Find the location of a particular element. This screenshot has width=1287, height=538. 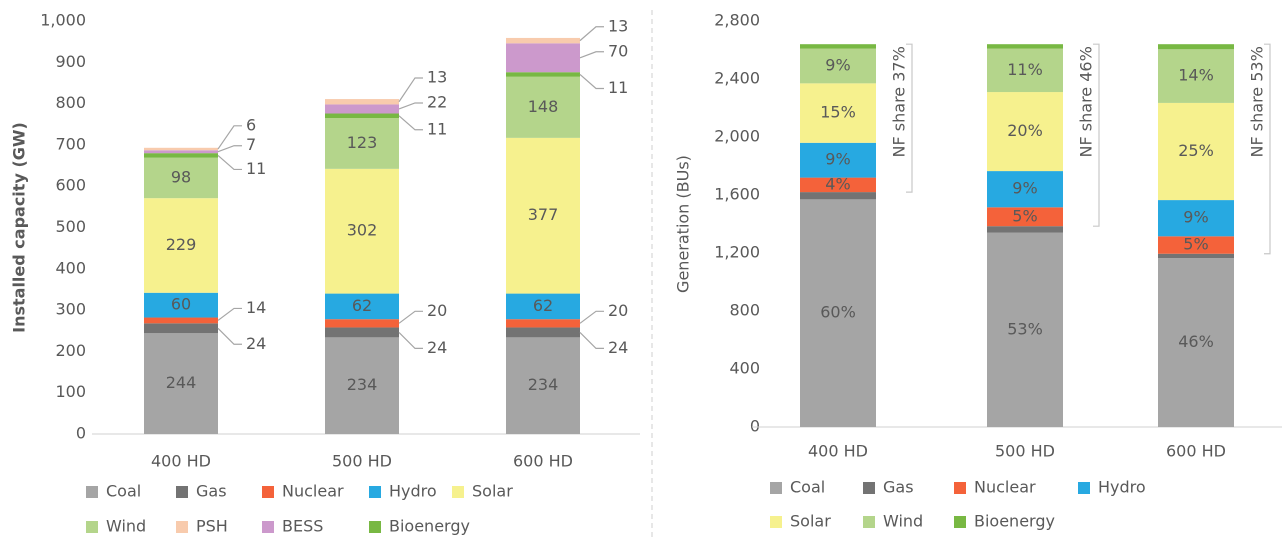

legend-label: PSH is located at coordinates (212, 526).